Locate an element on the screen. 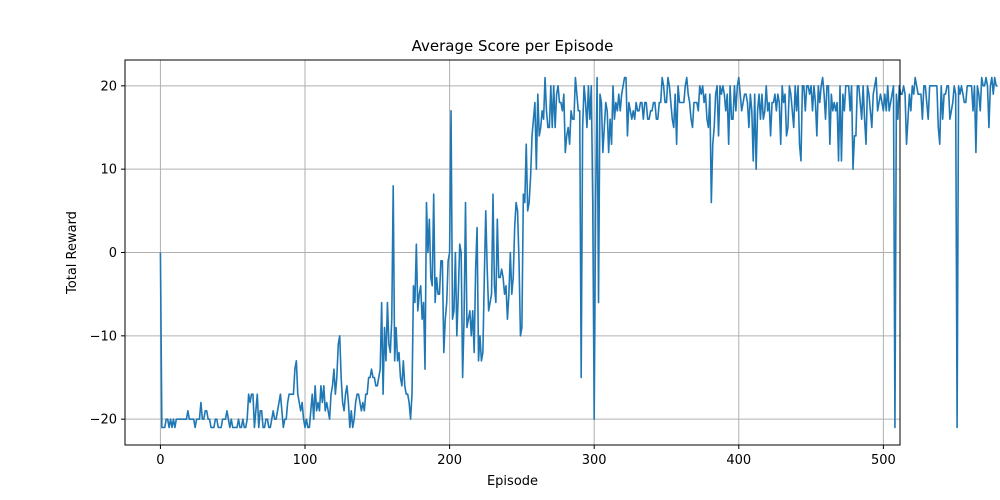 The height and width of the screenshot is (500, 1000). x-tick-label: 100 is located at coordinates (305, 460).